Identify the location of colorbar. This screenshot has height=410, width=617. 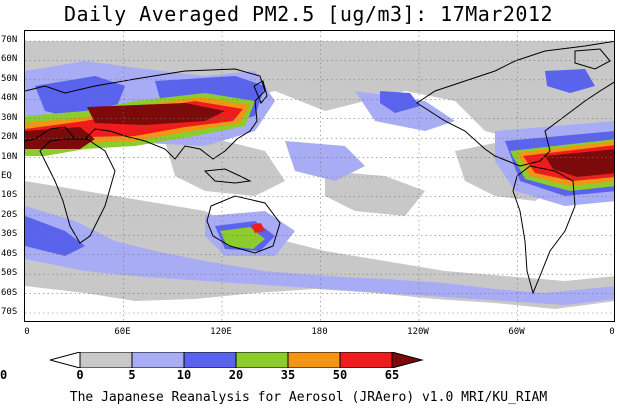
(237, 360).